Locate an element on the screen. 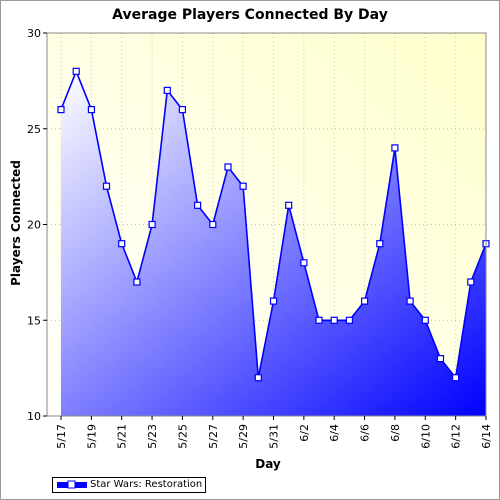 The height and width of the screenshot is (500, 500). x-tick-label: 6/8 is located at coordinates (395, 433).